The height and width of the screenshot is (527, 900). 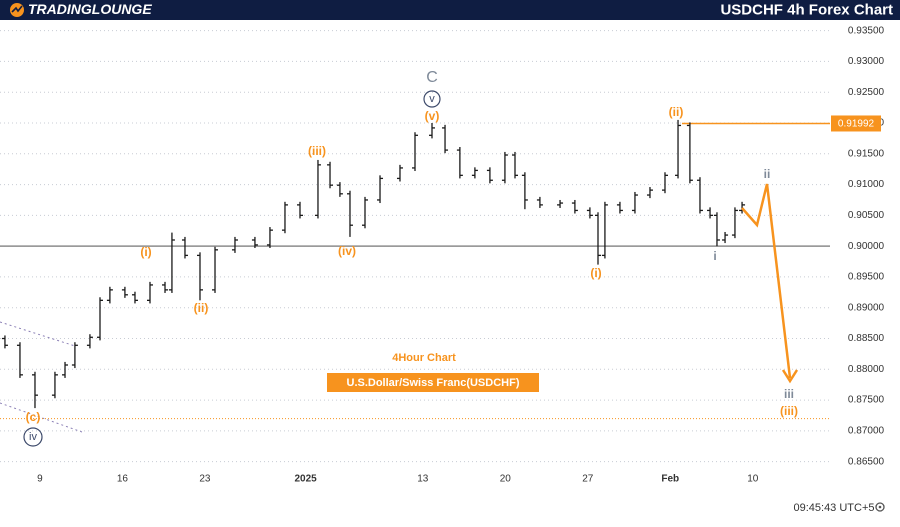 I want to click on chart-subtitle: 4Hour Chart, so click(x=424, y=358).